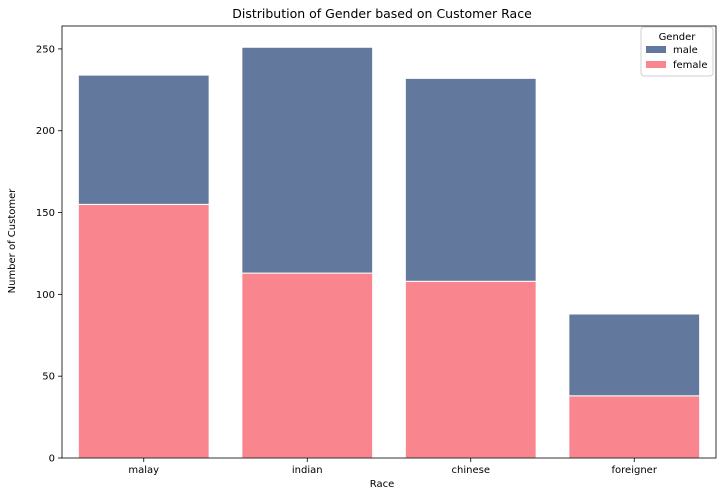 This screenshot has height=496, width=723. I want to click on legend: Gender male female, so click(677, 51).